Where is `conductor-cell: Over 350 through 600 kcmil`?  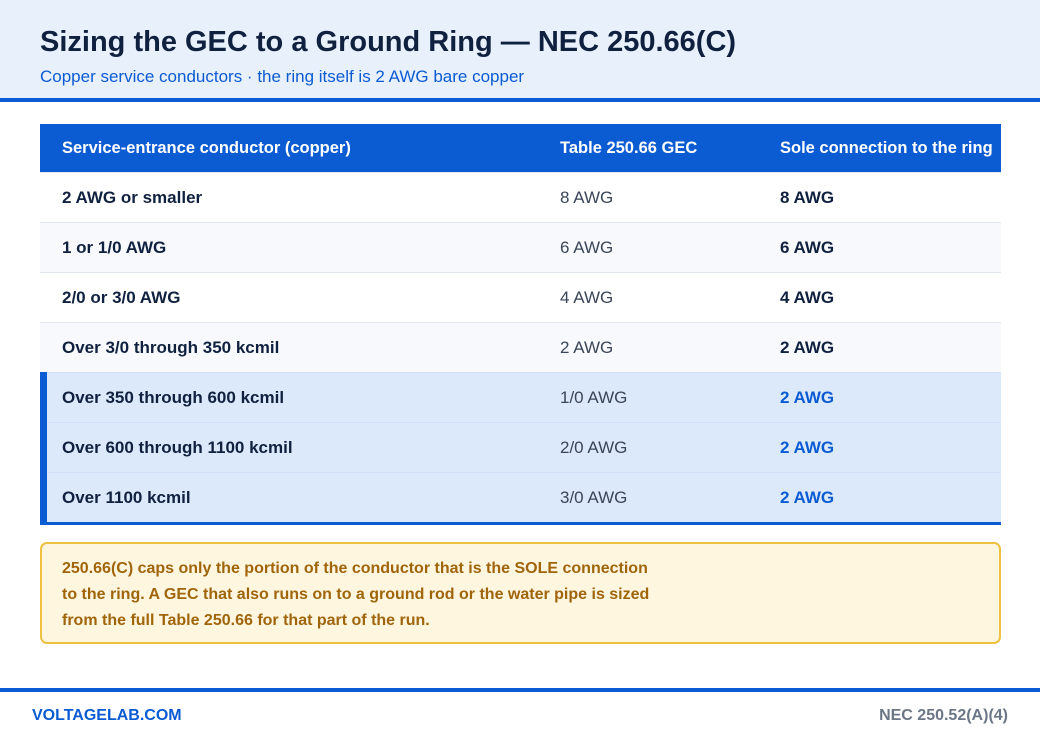 conductor-cell: Over 350 through 600 kcmil is located at coordinates (173, 397).